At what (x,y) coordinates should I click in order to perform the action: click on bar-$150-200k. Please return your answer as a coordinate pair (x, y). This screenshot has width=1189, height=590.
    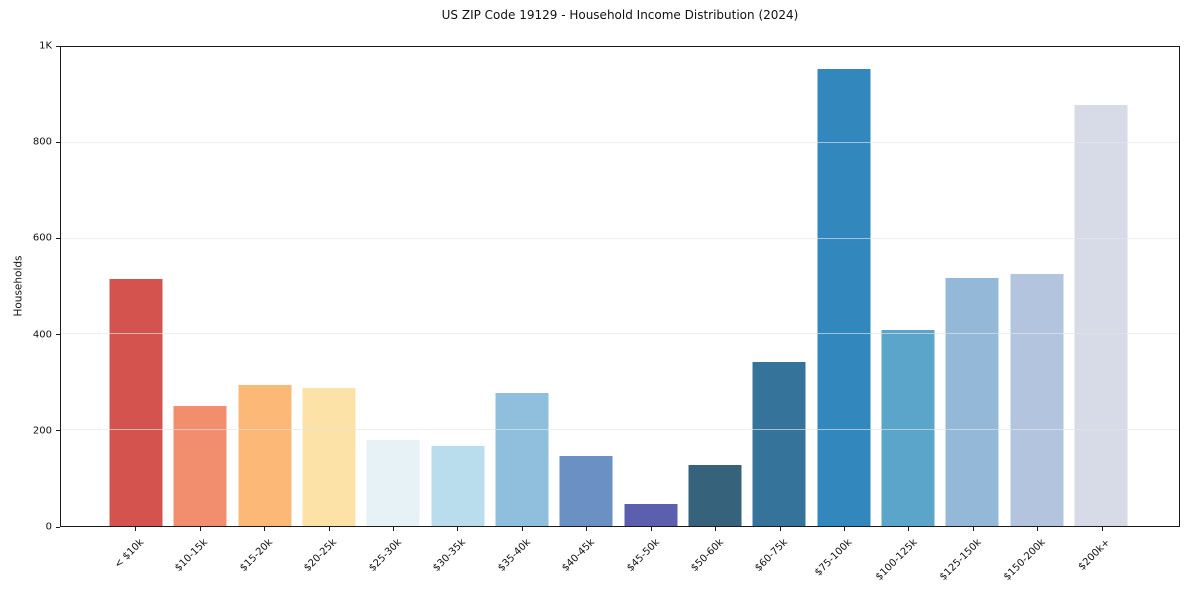
    Looking at the image, I should click on (1037, 399).